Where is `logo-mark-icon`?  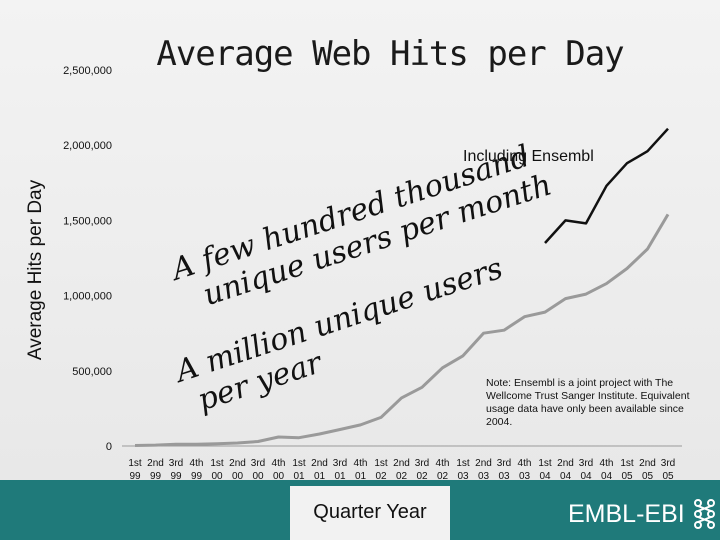 logo-mark-icon is located at coordinates (704, 514).